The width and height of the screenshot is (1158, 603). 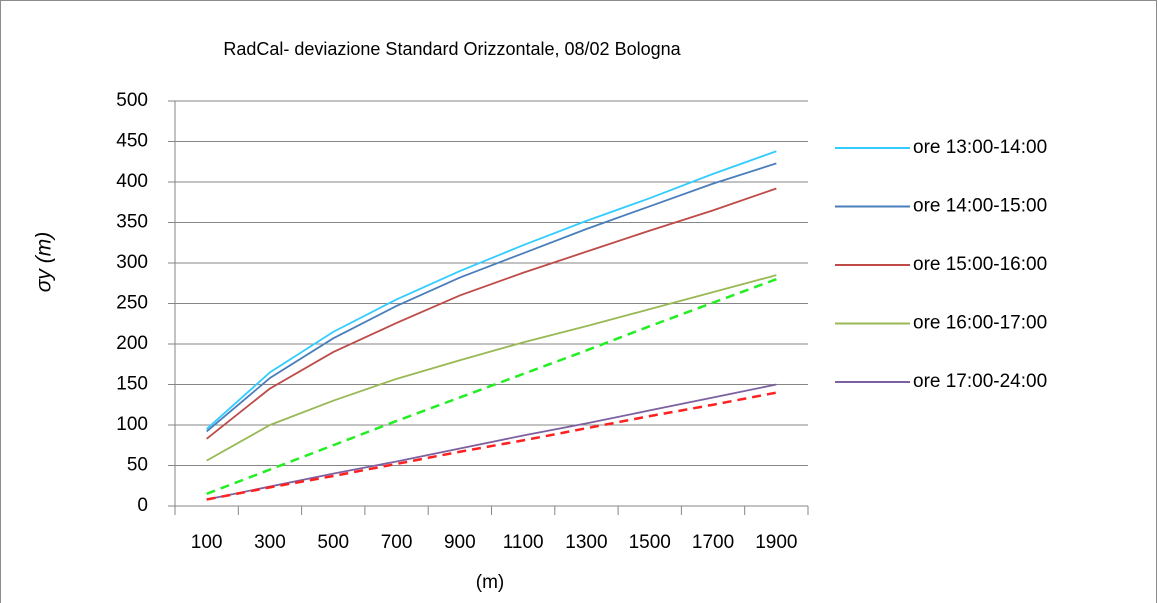 I want to click on y-tick-label: 0, so click(x=142, y=505).